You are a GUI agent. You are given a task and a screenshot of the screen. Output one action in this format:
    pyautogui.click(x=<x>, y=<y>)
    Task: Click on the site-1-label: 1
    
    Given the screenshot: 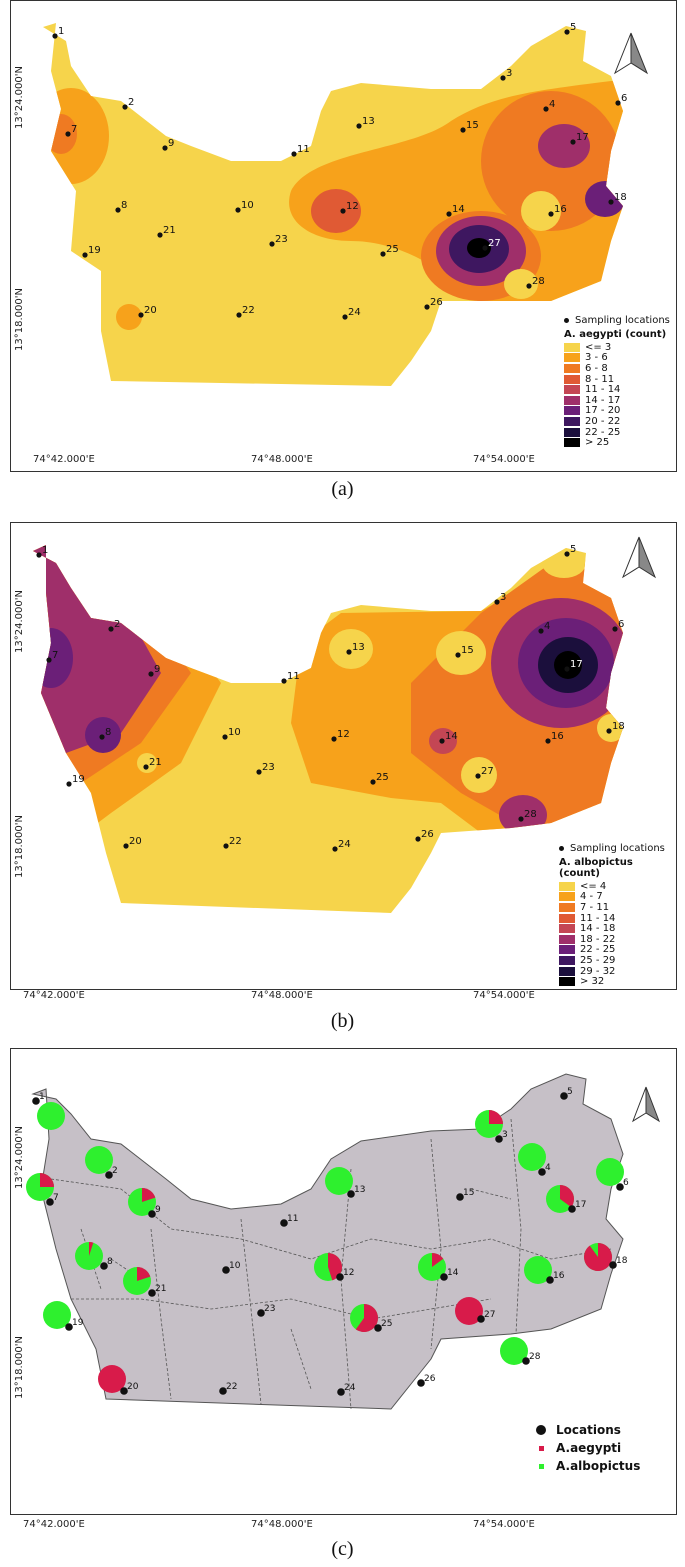 What is the action you would take?
    pyautogui.click(x=45, y=550)
    